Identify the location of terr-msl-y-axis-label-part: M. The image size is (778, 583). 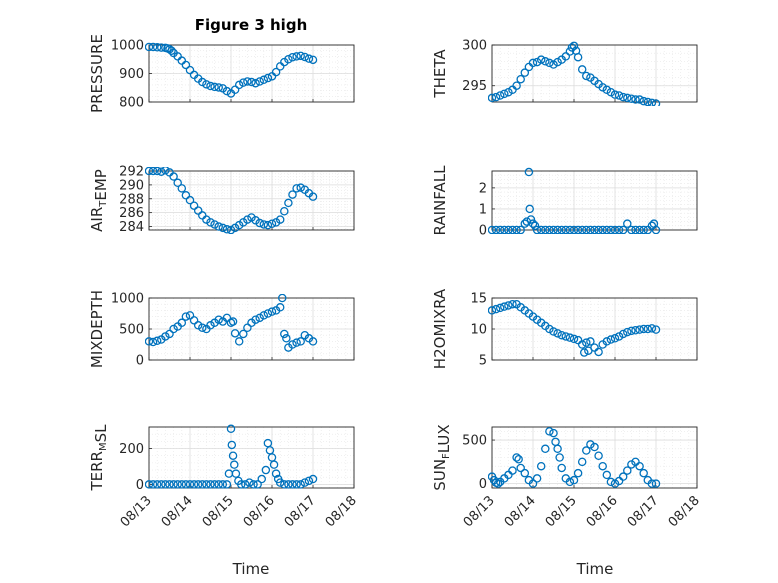
(103, 446).